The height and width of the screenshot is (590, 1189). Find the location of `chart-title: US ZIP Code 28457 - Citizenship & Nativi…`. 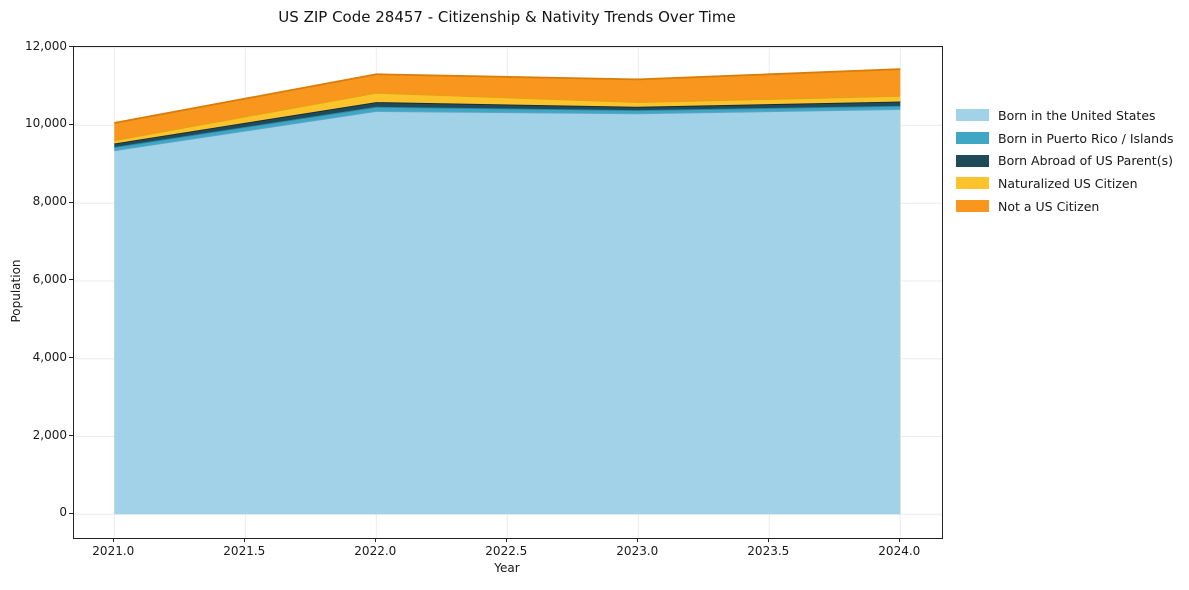

chart-title: US ZIP Code 28457 - Citizenship & Nativi… is located at coordinates (507, 17).